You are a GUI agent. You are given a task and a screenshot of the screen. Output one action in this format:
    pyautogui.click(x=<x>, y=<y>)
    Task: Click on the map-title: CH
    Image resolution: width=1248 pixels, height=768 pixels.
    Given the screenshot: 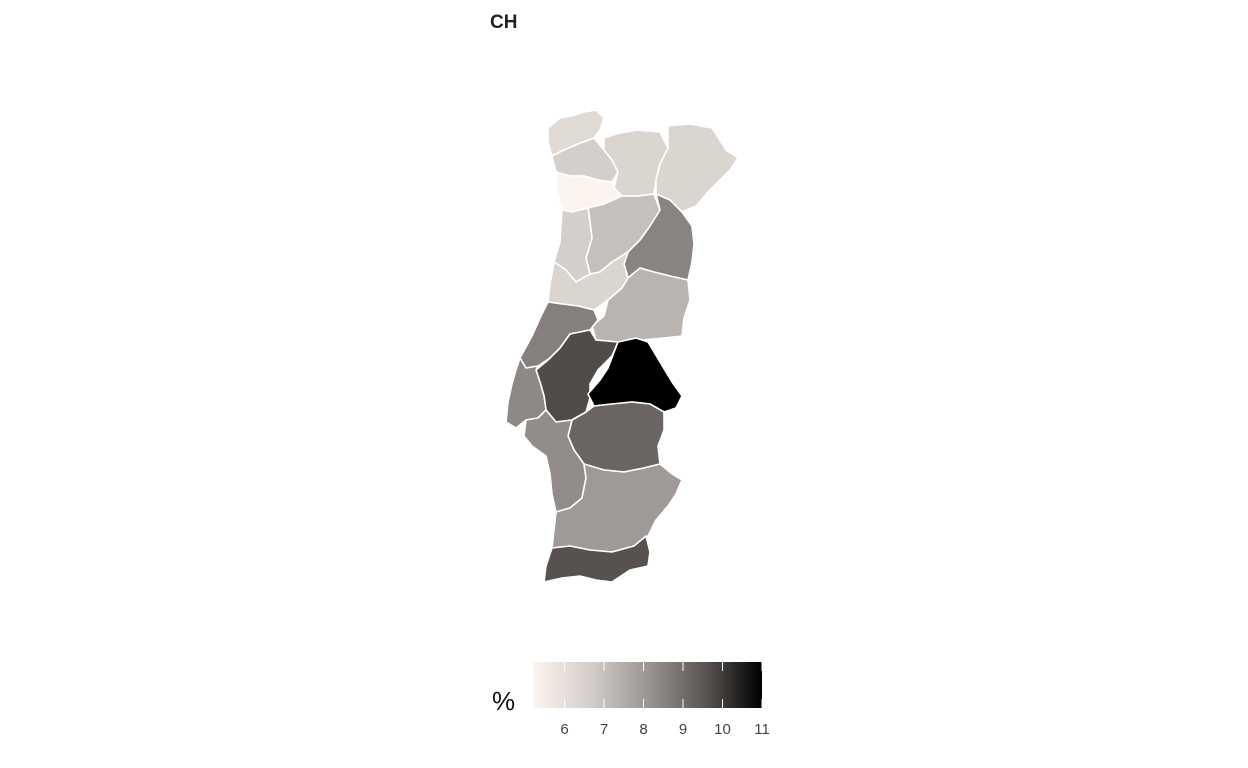 What is the action you would take?
    pyautogui.click(x=504, y=22)
    